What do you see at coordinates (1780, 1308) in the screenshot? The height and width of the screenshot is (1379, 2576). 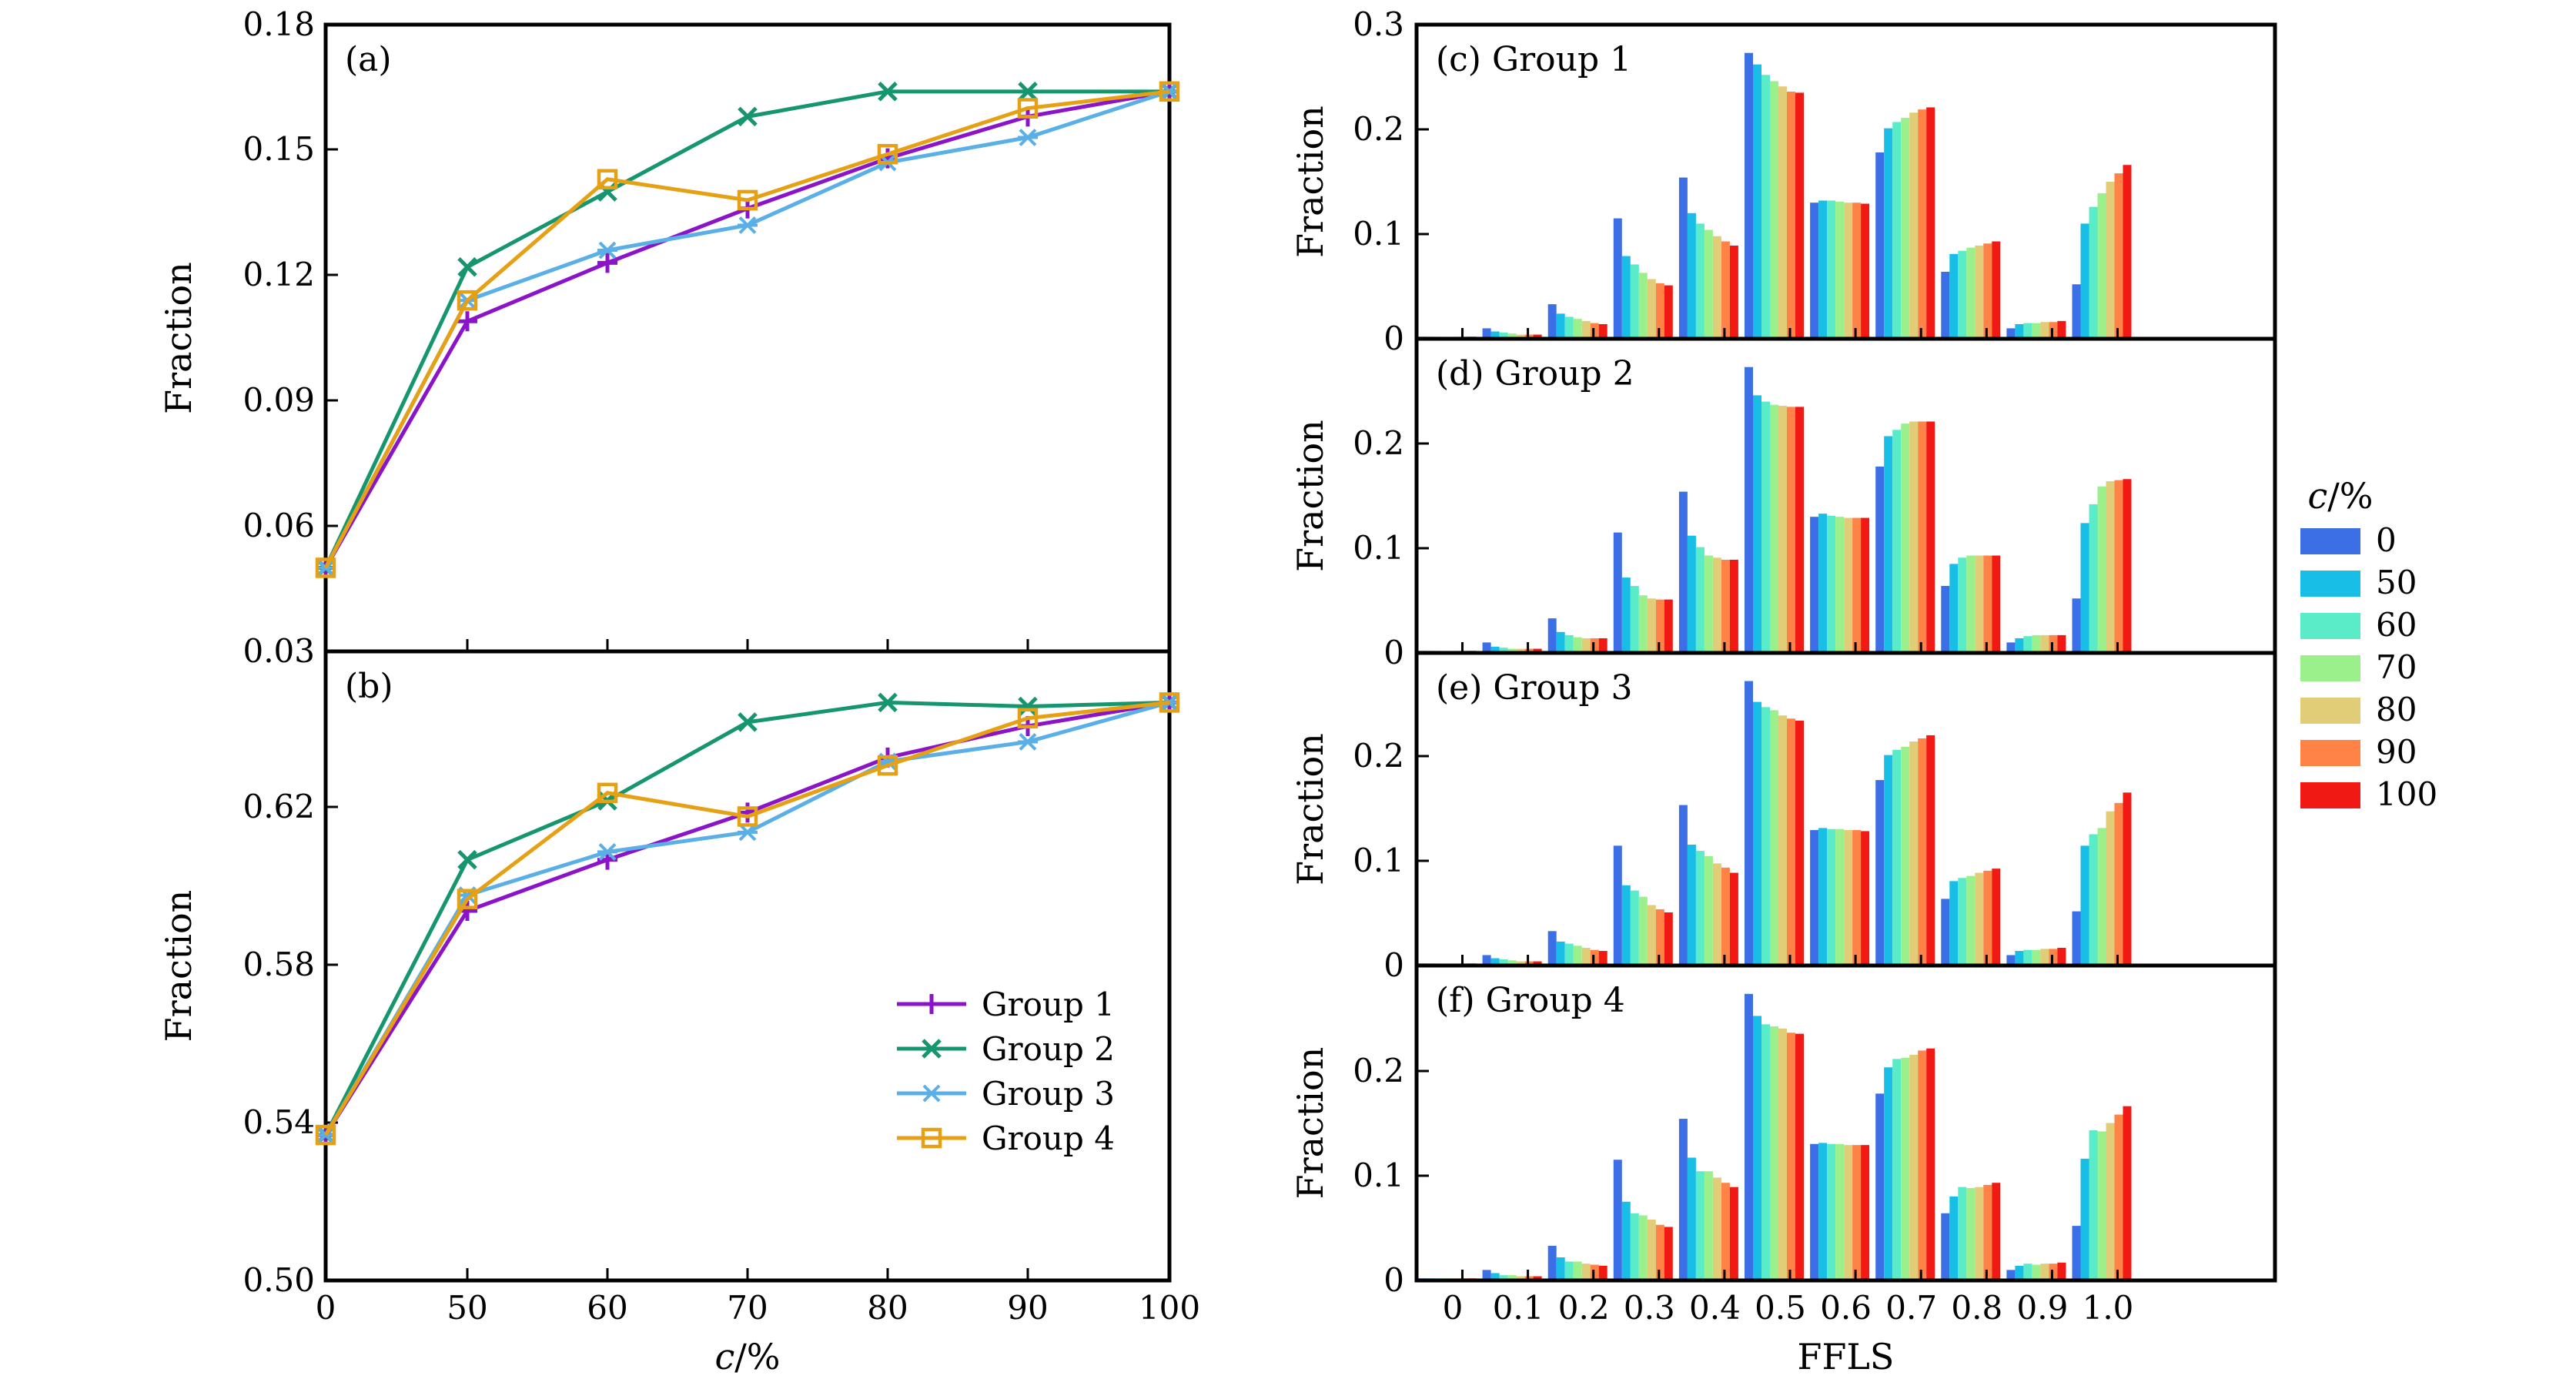 I see `x-tick-label: 0.5` at bounding box center [1780, 1308].